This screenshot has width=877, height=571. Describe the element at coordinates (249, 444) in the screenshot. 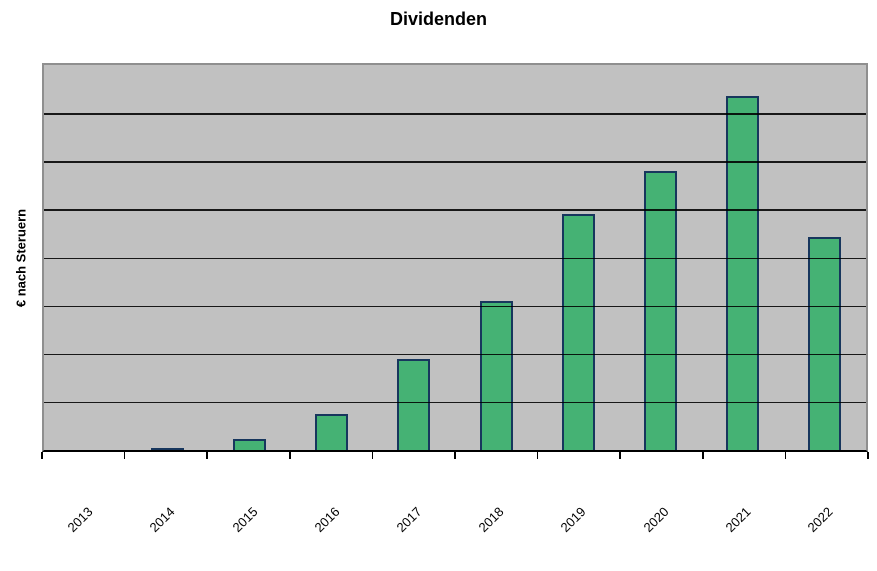

I see `bar-2015` at that location.